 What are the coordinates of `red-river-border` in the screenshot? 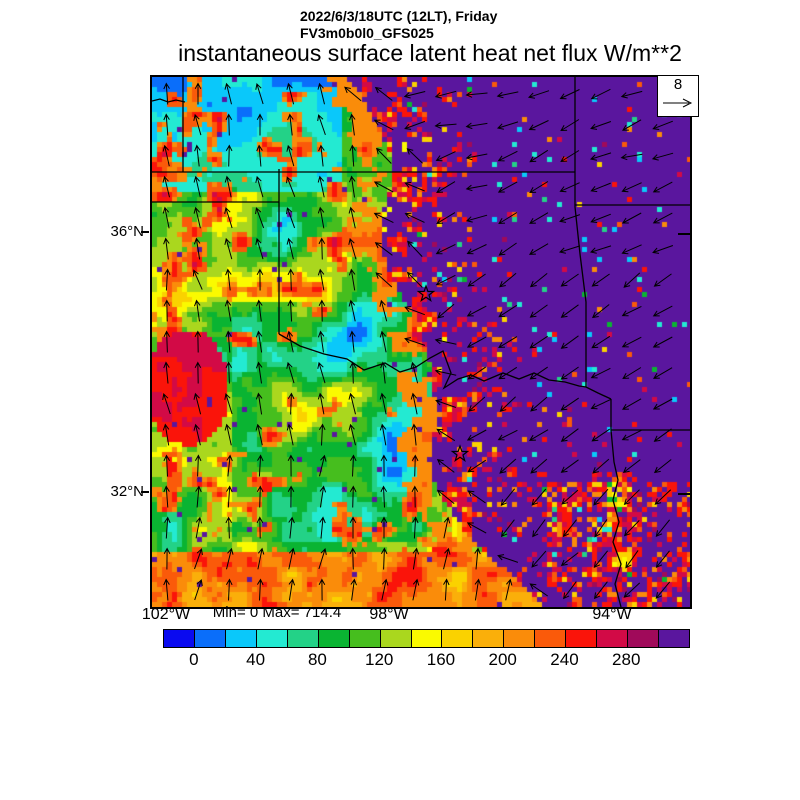 It's located at (445, 366).